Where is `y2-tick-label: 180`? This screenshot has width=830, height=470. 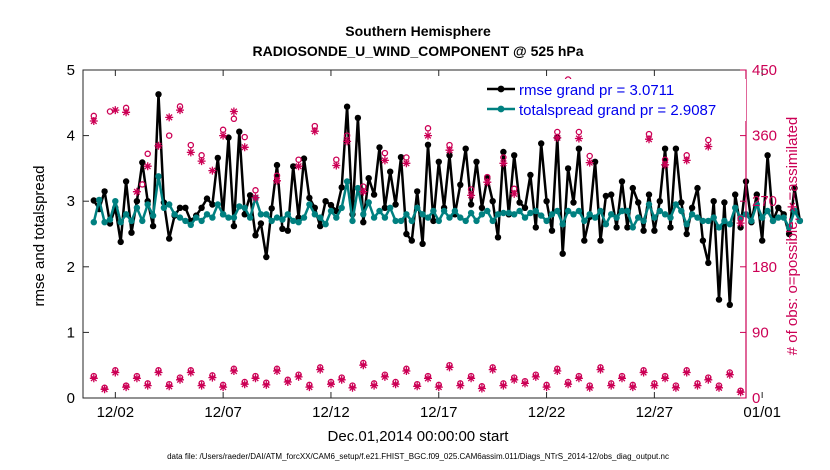 y2-tick-label: 180 is located at coordinates (764, 267).